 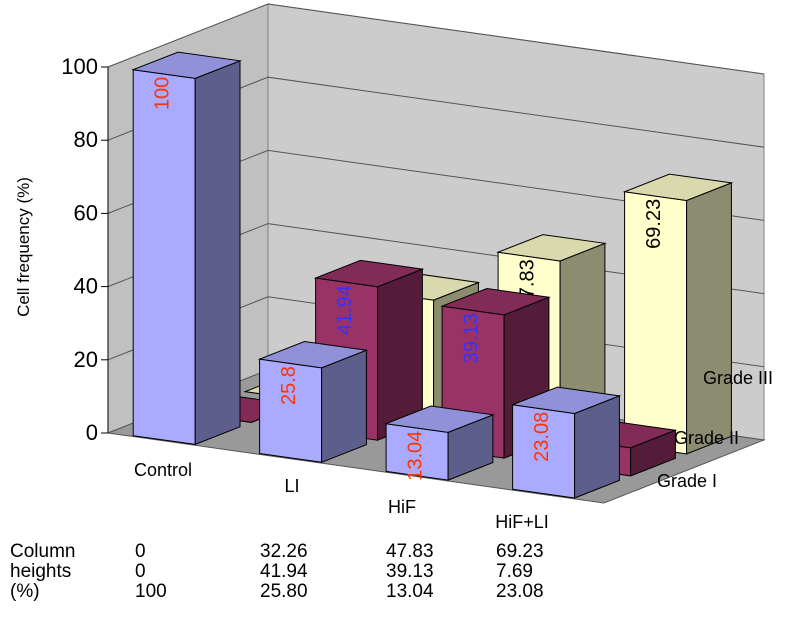 What do you see at coordinates (284, 571) in the screenshot?
I see `table-cell: 41.94` at bounding box center [284, 571].